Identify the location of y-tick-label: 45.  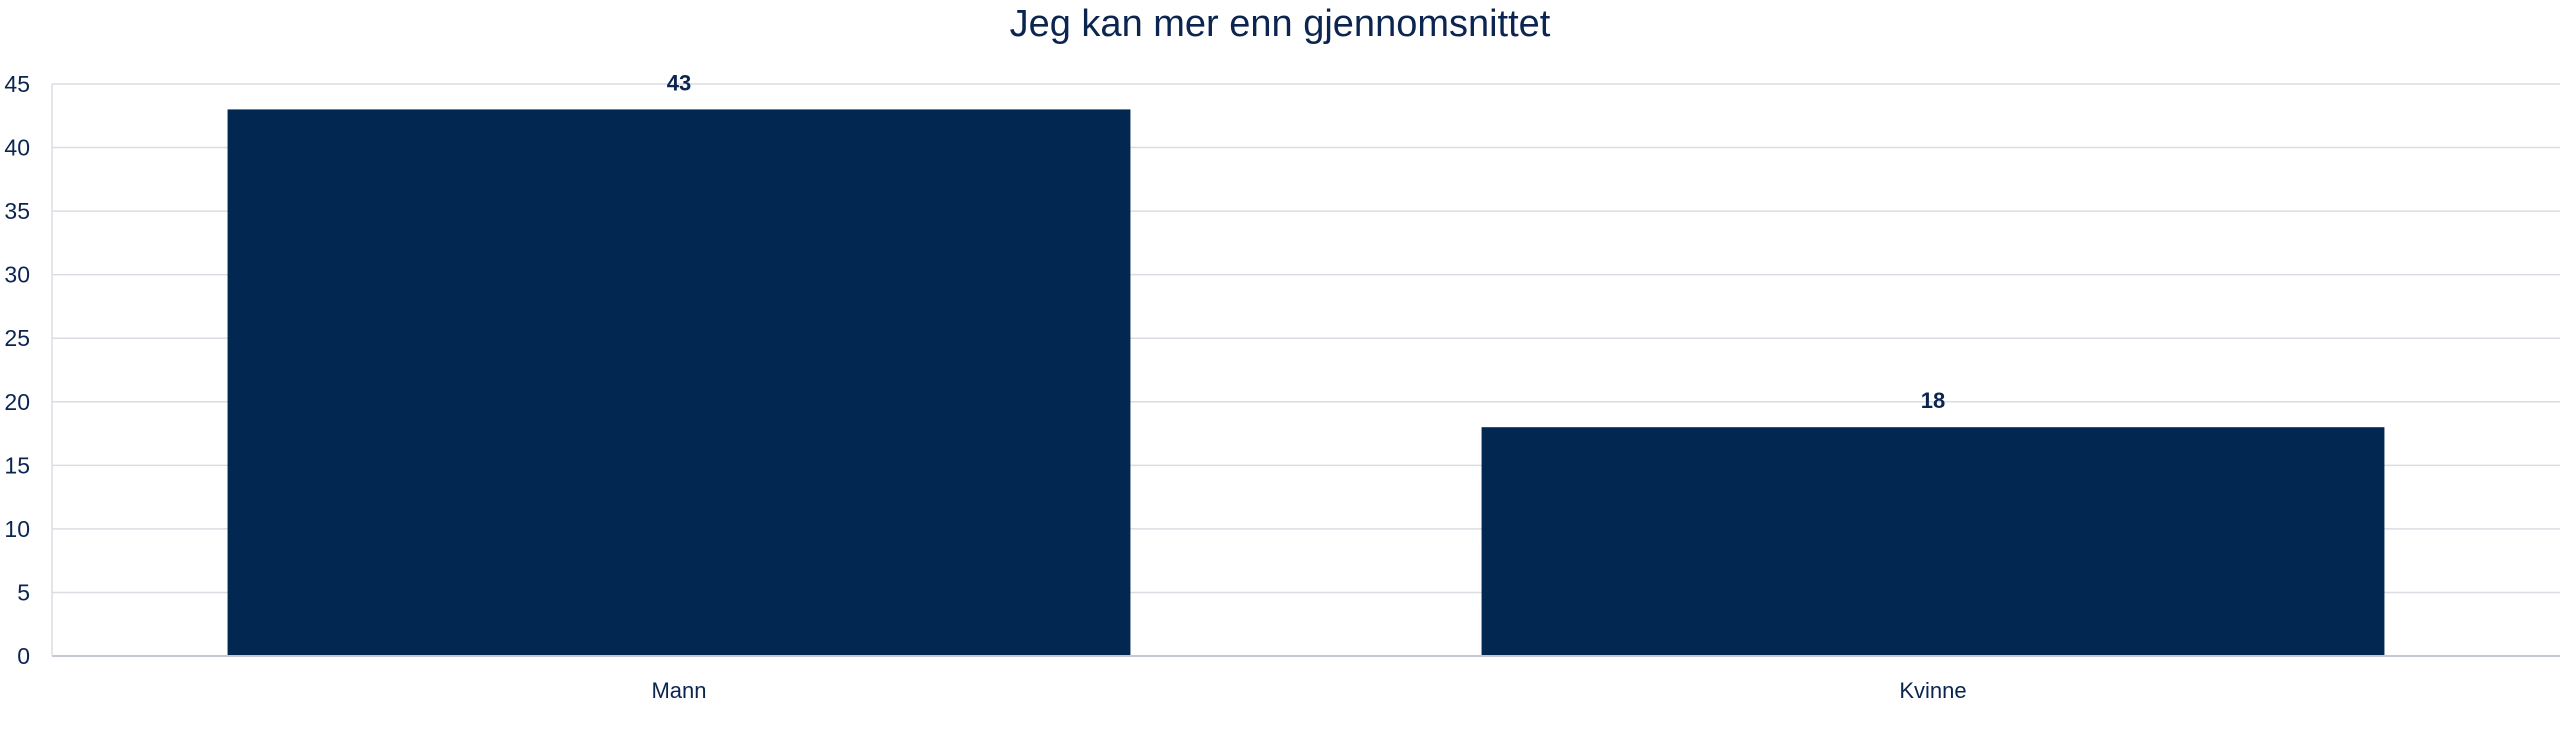
(17, 84).